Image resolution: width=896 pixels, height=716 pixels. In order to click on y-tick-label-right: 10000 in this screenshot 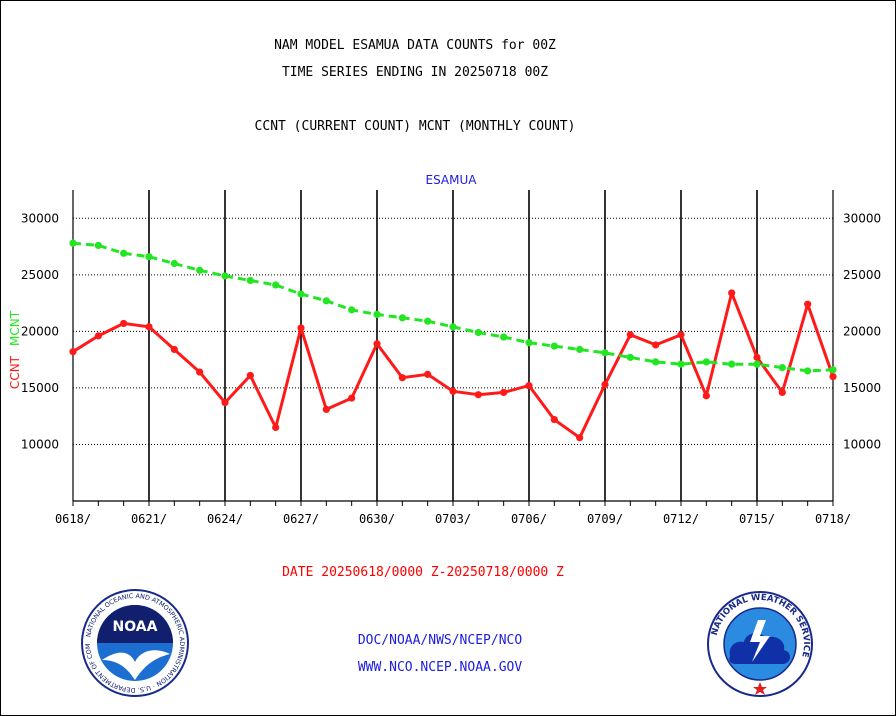, I will do `click(862, 444)`.